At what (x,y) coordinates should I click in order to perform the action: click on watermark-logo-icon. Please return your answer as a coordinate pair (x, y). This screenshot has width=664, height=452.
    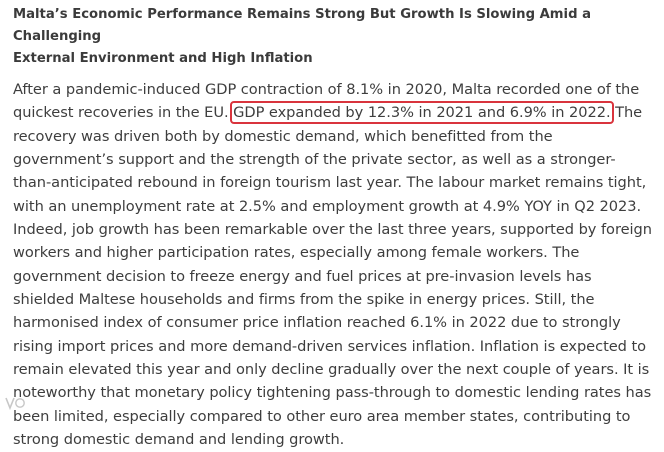
    Looking at the image, I should click on (15, 403).